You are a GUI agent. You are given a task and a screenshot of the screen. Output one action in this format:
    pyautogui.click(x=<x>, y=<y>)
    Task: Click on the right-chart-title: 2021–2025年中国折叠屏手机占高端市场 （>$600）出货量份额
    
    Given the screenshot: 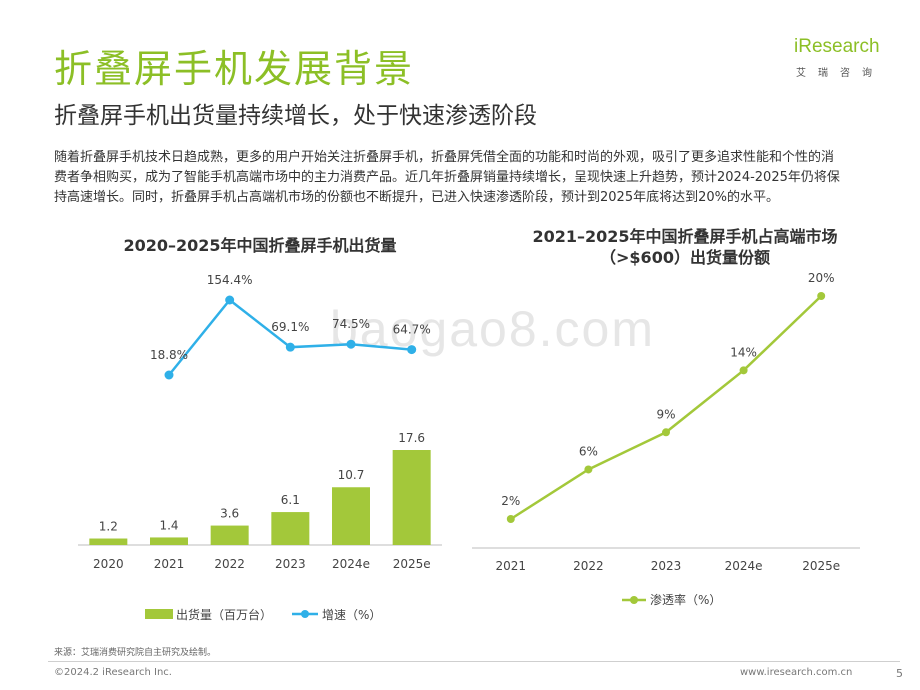 What is the action you would take?
    pyautogui.click(x=685, y=247)
    